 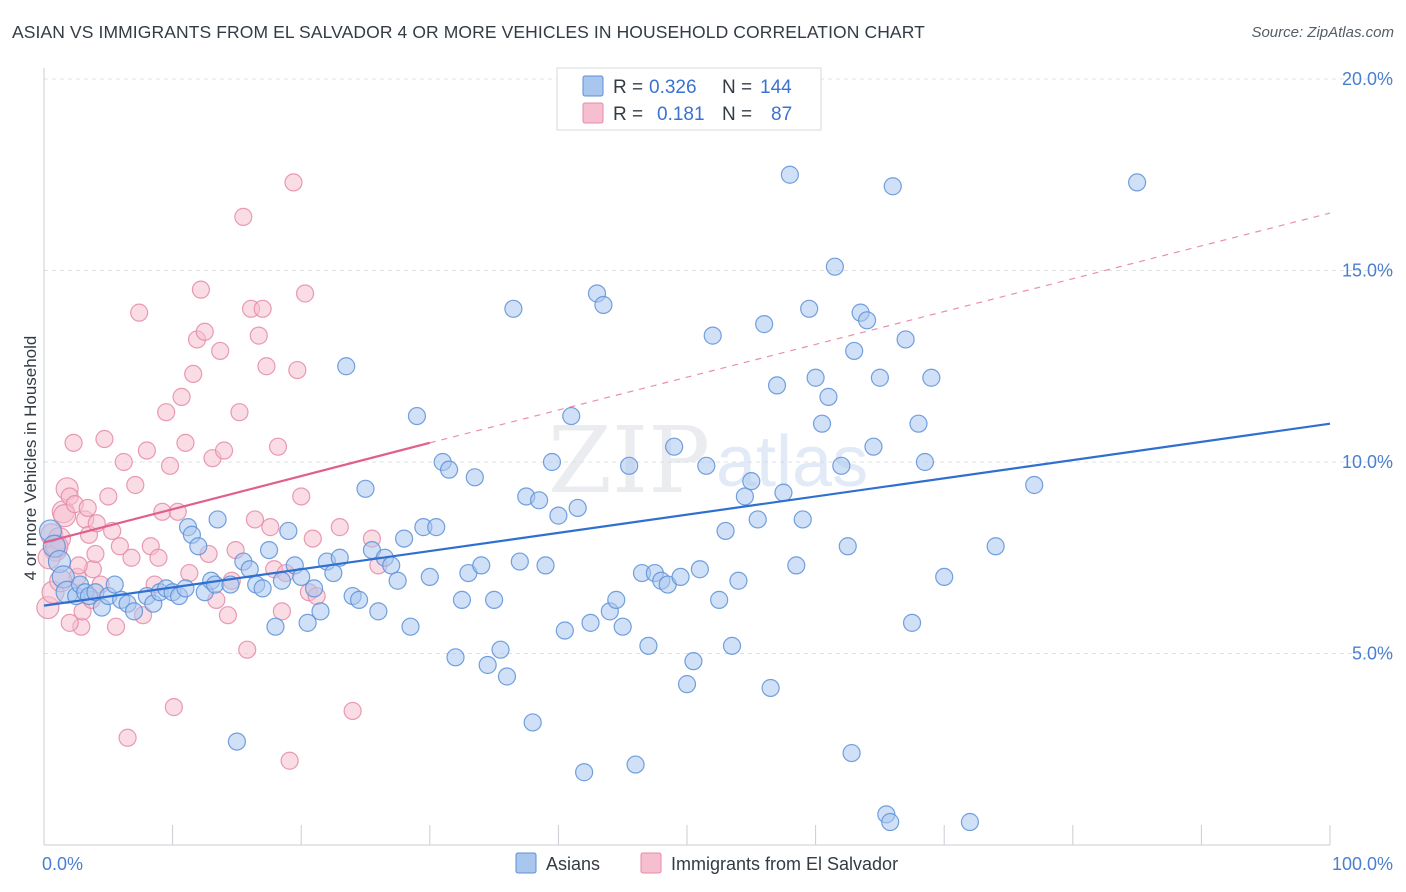 I want to click on y-tick-label: 20.0%, so click(x=1367, y=79).